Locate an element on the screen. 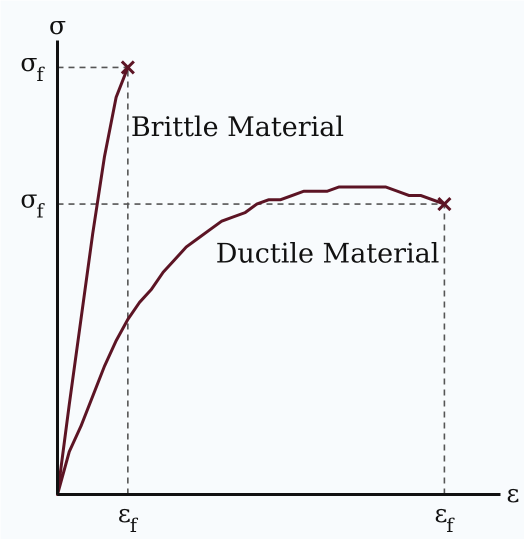 The height and width of the screenshot is (539, 524). y-axis-title: σ is located at coordinates (57, 25).